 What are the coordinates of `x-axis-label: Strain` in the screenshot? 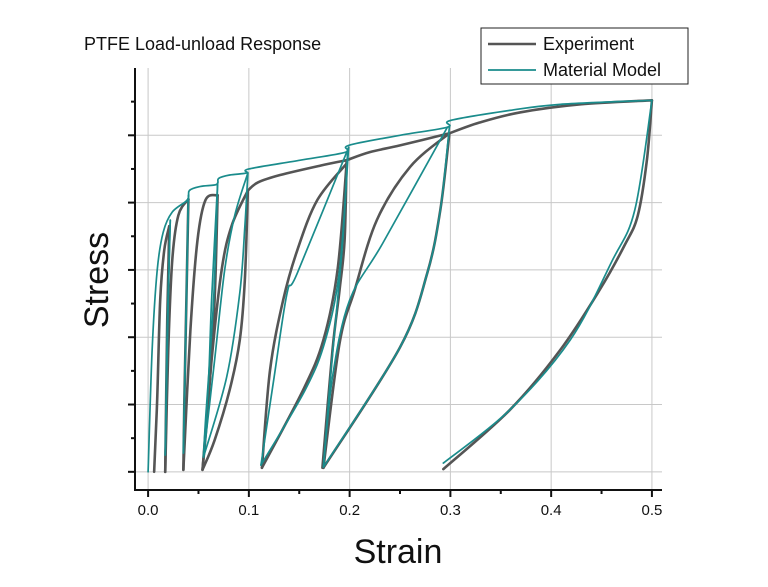 It's located at (398, 552).